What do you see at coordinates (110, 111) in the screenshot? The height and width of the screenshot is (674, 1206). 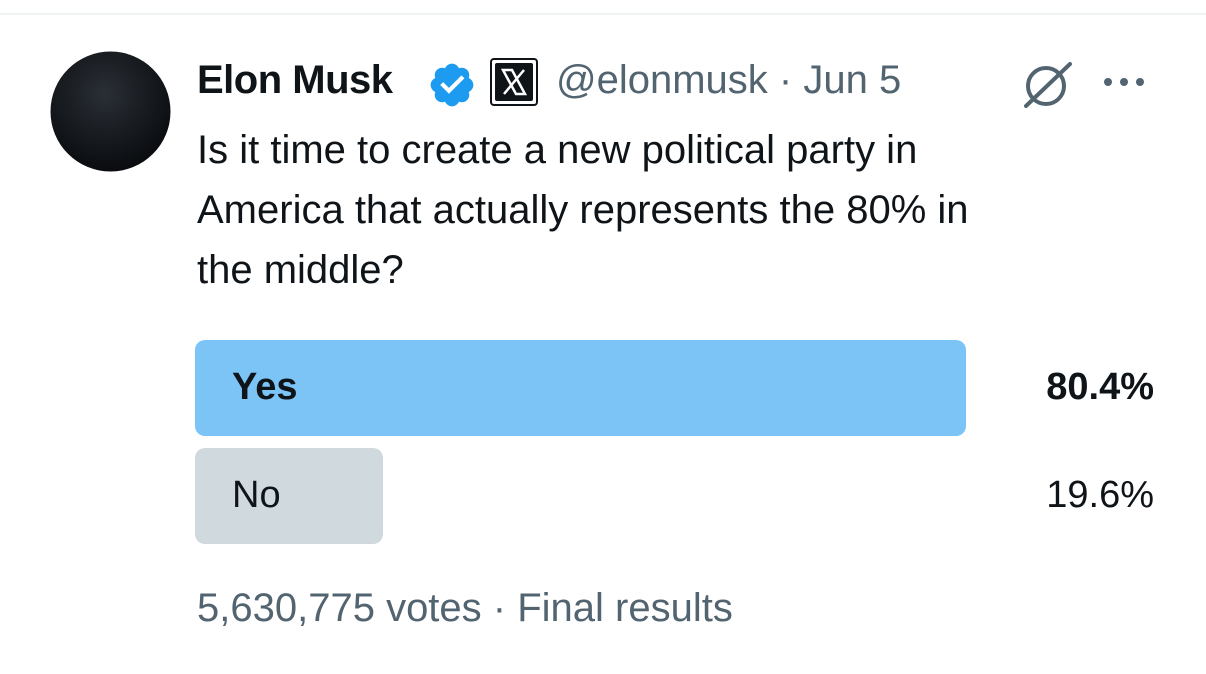 I see `avatar` at bounding box center [110, 111].